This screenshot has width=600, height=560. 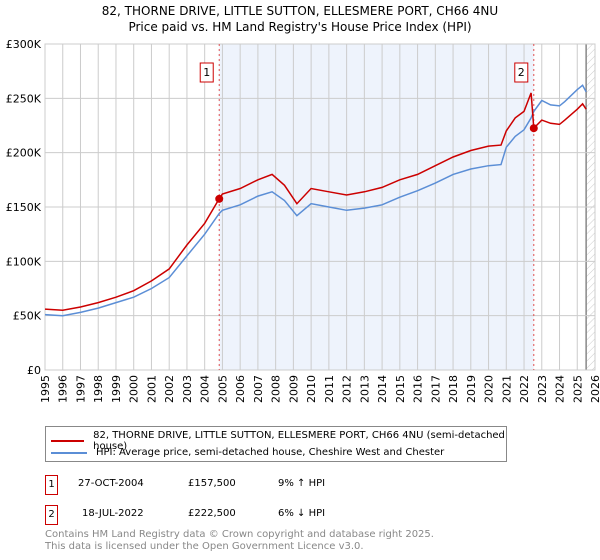 I want to click on sale-row: 1 27-OCT-2004 £157,500 9% ↑ HPI, so click(x=245, y=485).